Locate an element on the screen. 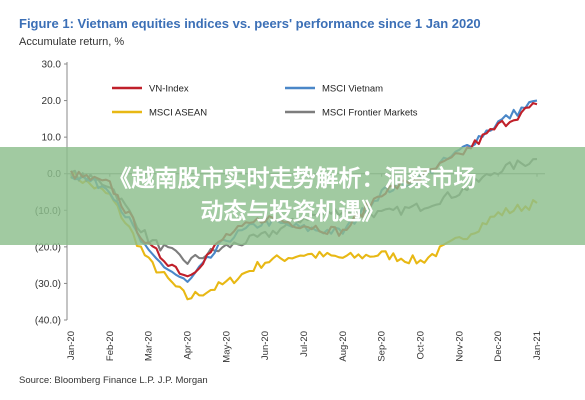 This screenshot has width=585, height=400. x-tick-label: Aug-20 is located at coordinates (343, 346).